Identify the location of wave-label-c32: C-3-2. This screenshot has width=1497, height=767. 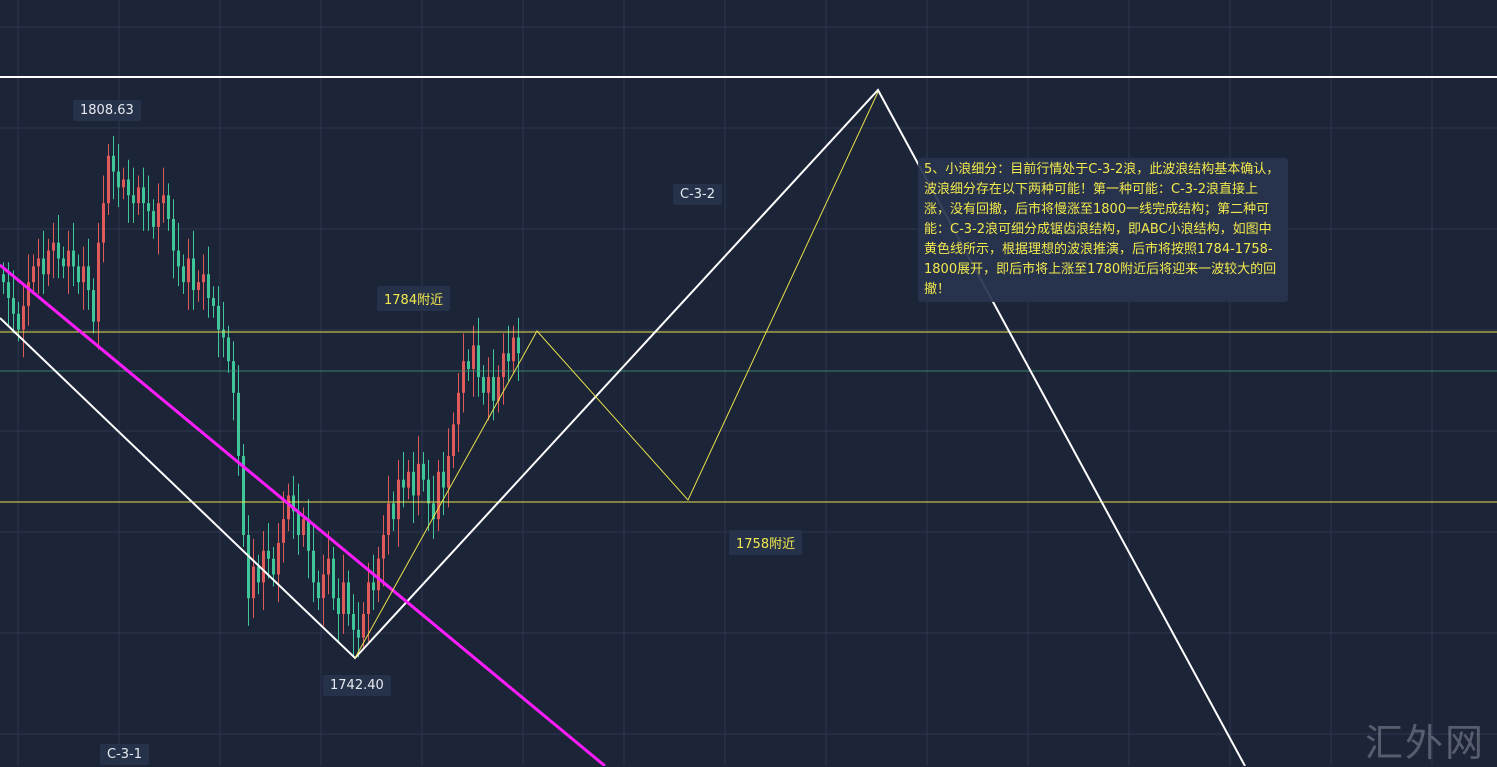
(698, 194).